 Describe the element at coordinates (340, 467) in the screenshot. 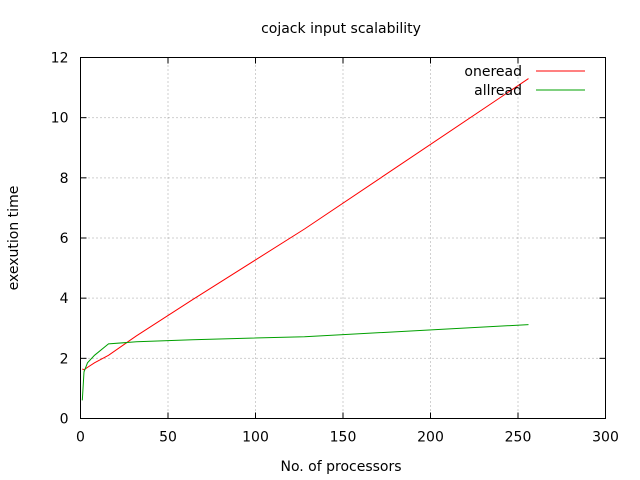

I see `x-axis-label: No. of processors` at that location.